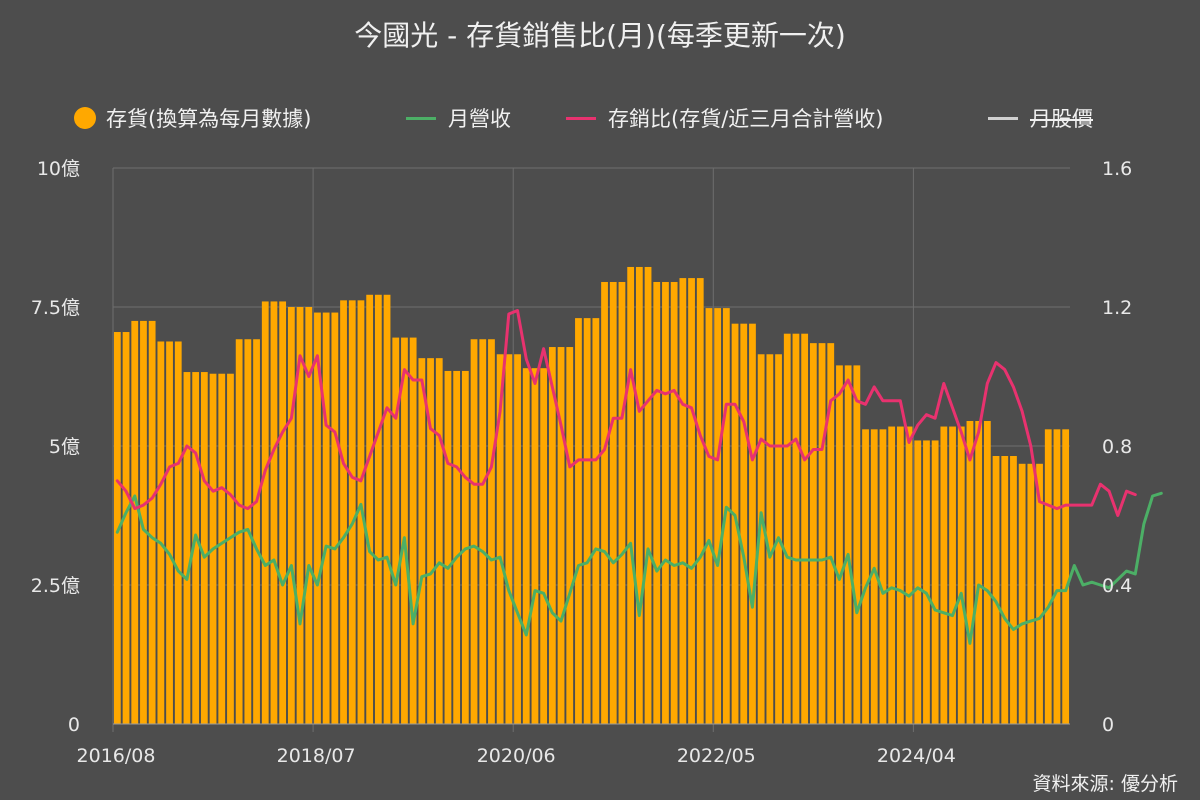  I want to click on y-right-tick-label: 1.2, so click(1117, 308).